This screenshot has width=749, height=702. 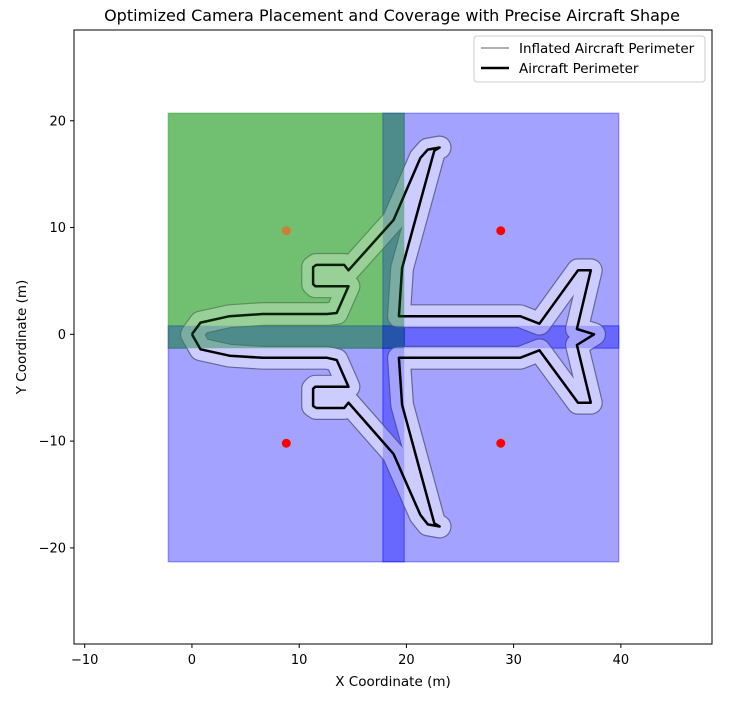 I want to click on x-tick-label: 0, so click(x=192, y=660).